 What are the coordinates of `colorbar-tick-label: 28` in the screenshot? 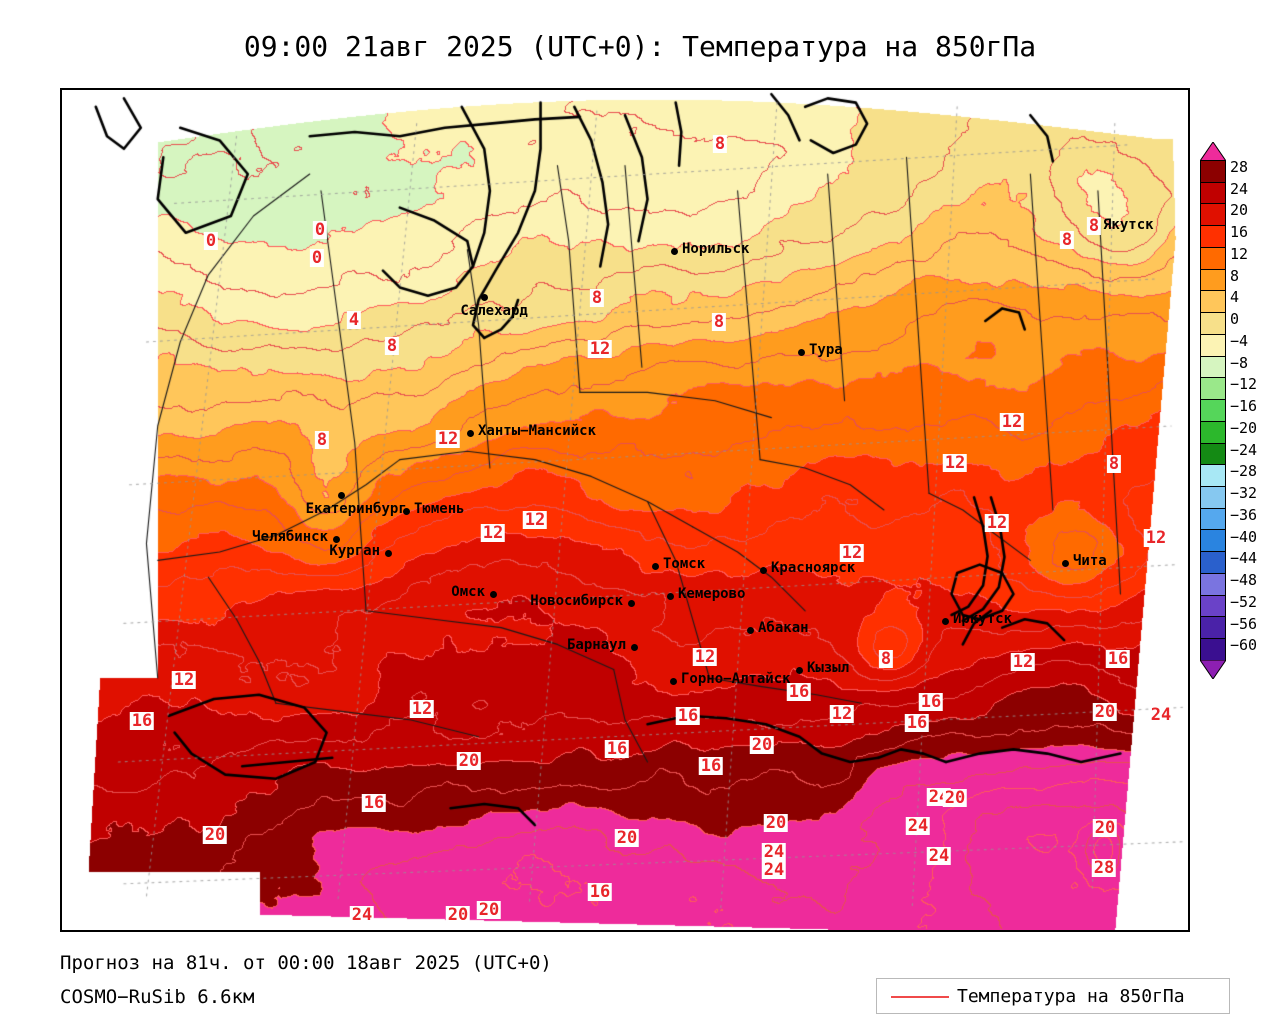 It's located at (1239, 167).